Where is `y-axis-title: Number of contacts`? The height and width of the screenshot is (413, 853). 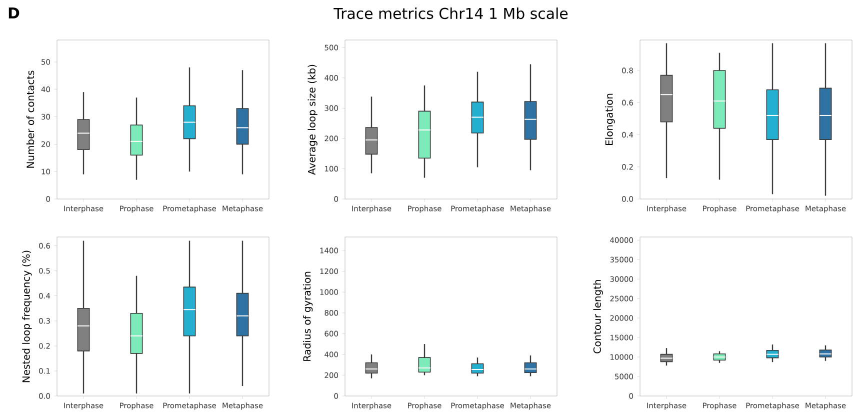 y-axis-title: Number of contacts is located at coordinates (30, 119).